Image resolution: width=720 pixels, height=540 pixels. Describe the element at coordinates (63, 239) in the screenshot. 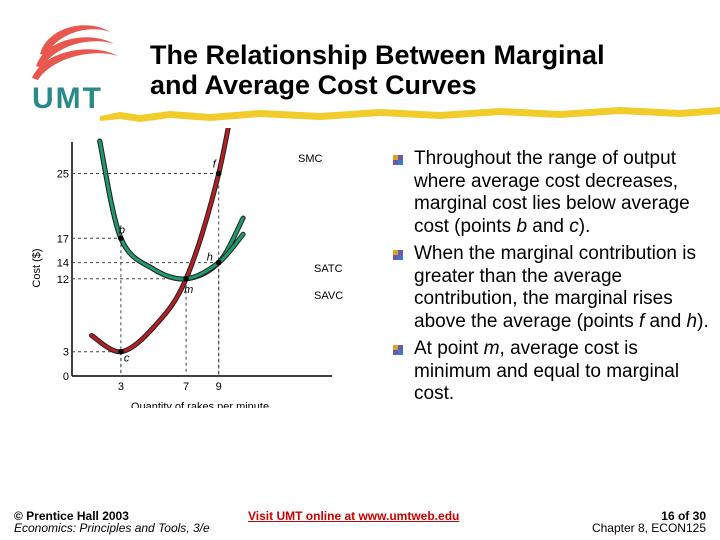

I see `y-tick-label: 17` at that location.